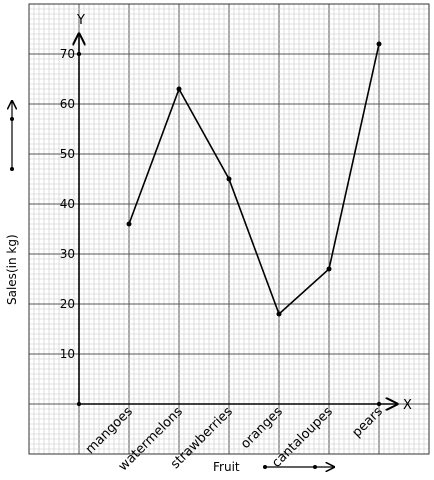 This screenshot has width=434, height=480. I want to click on y-axis-letter: Y, so click(80, 20).